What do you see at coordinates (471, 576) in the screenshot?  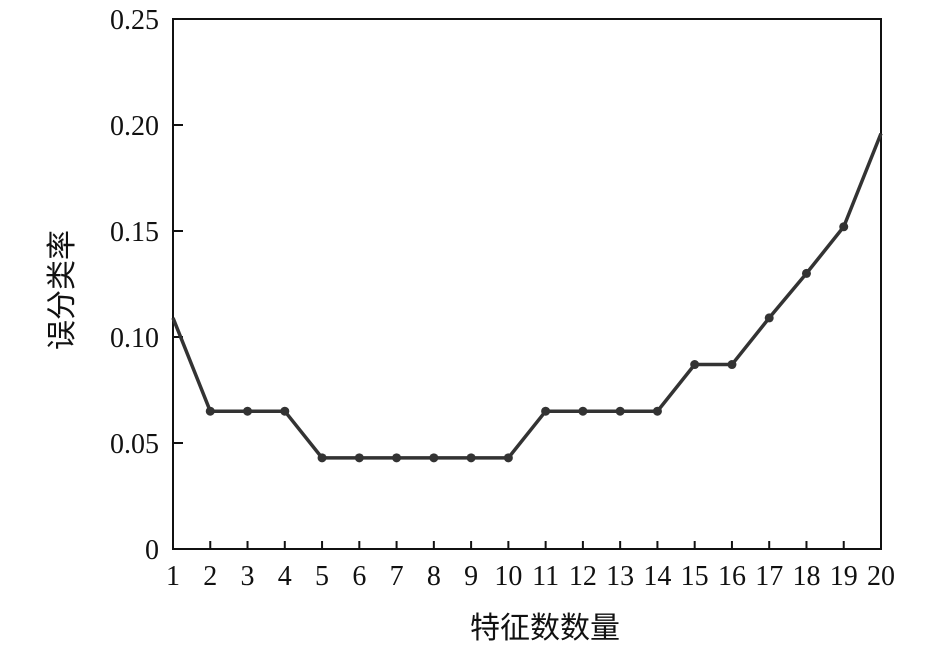 I see `x-tick-label: 9` at bounding box center [471, 576].